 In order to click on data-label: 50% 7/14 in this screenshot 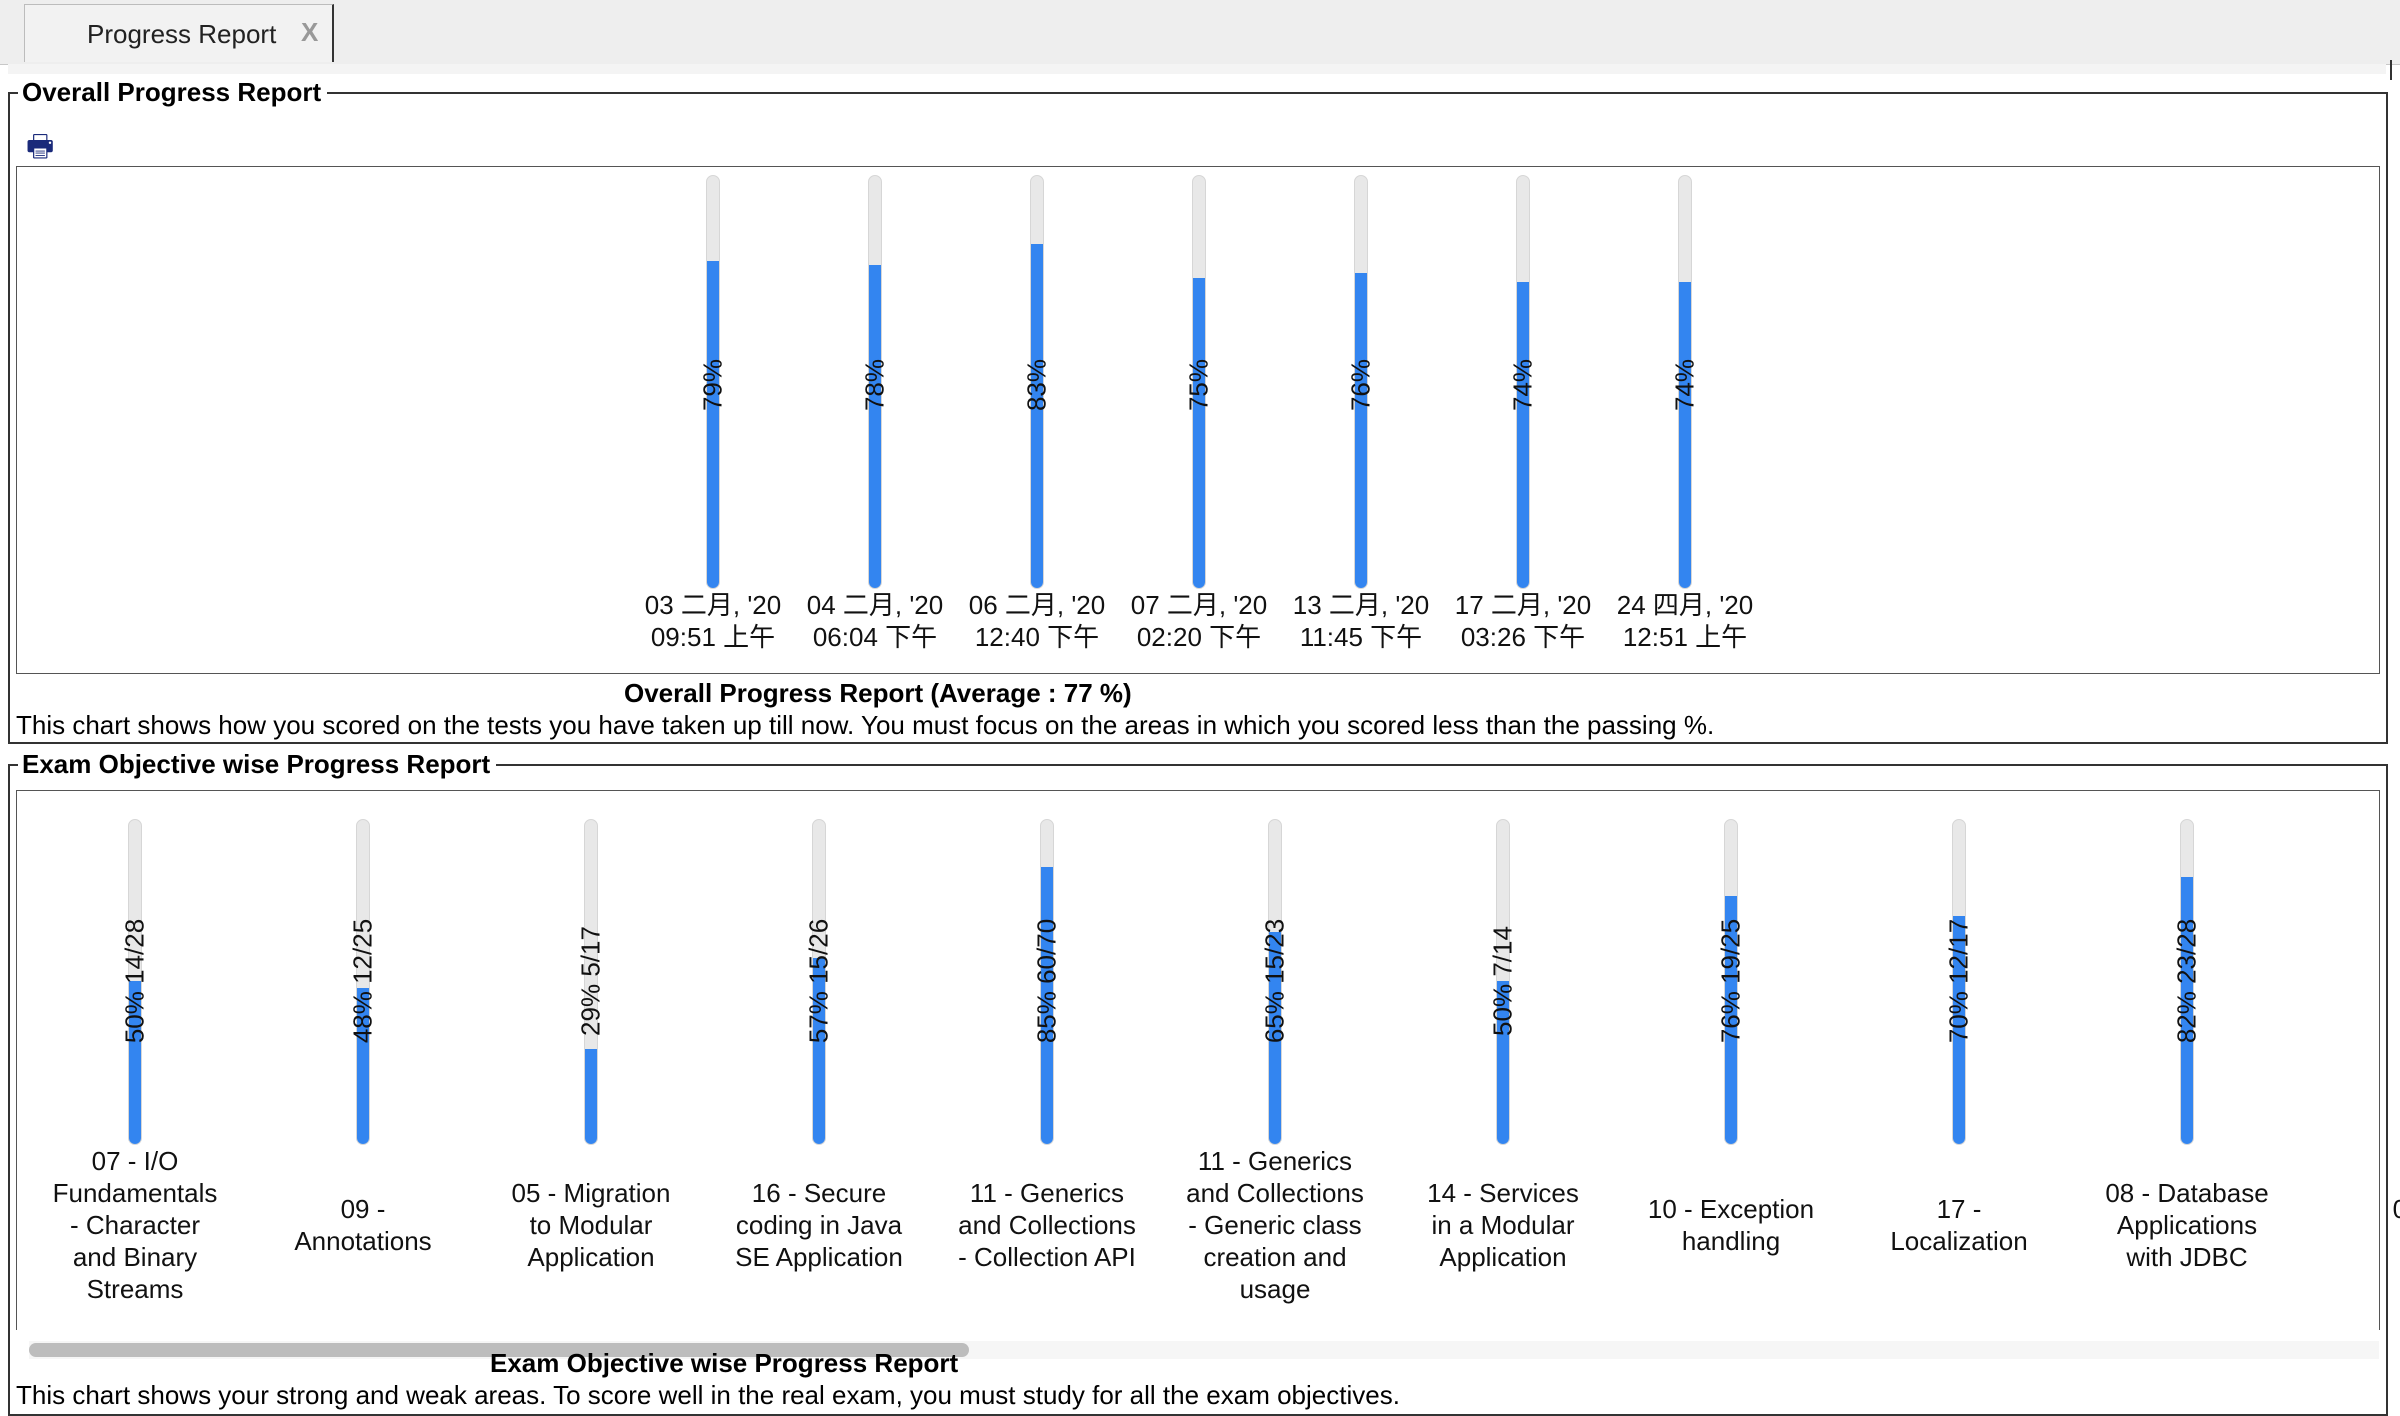, I will do `click(1502, 981)`.